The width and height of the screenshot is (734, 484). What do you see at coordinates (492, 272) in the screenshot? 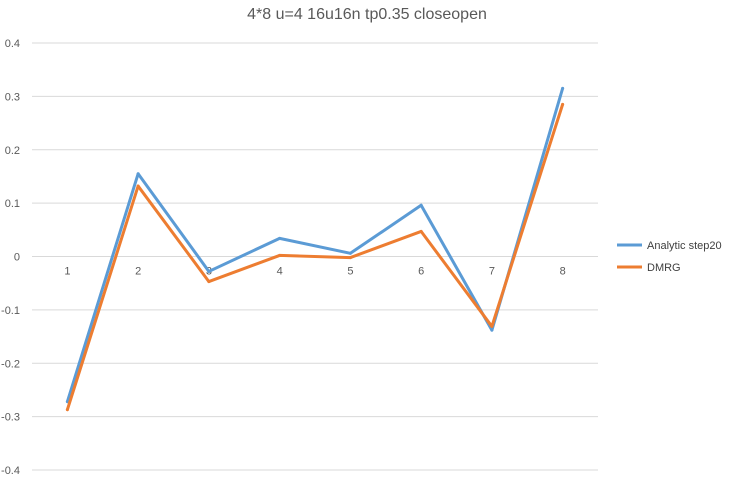
I see `x-tick-label: 7` at bounding box center [492, 272].